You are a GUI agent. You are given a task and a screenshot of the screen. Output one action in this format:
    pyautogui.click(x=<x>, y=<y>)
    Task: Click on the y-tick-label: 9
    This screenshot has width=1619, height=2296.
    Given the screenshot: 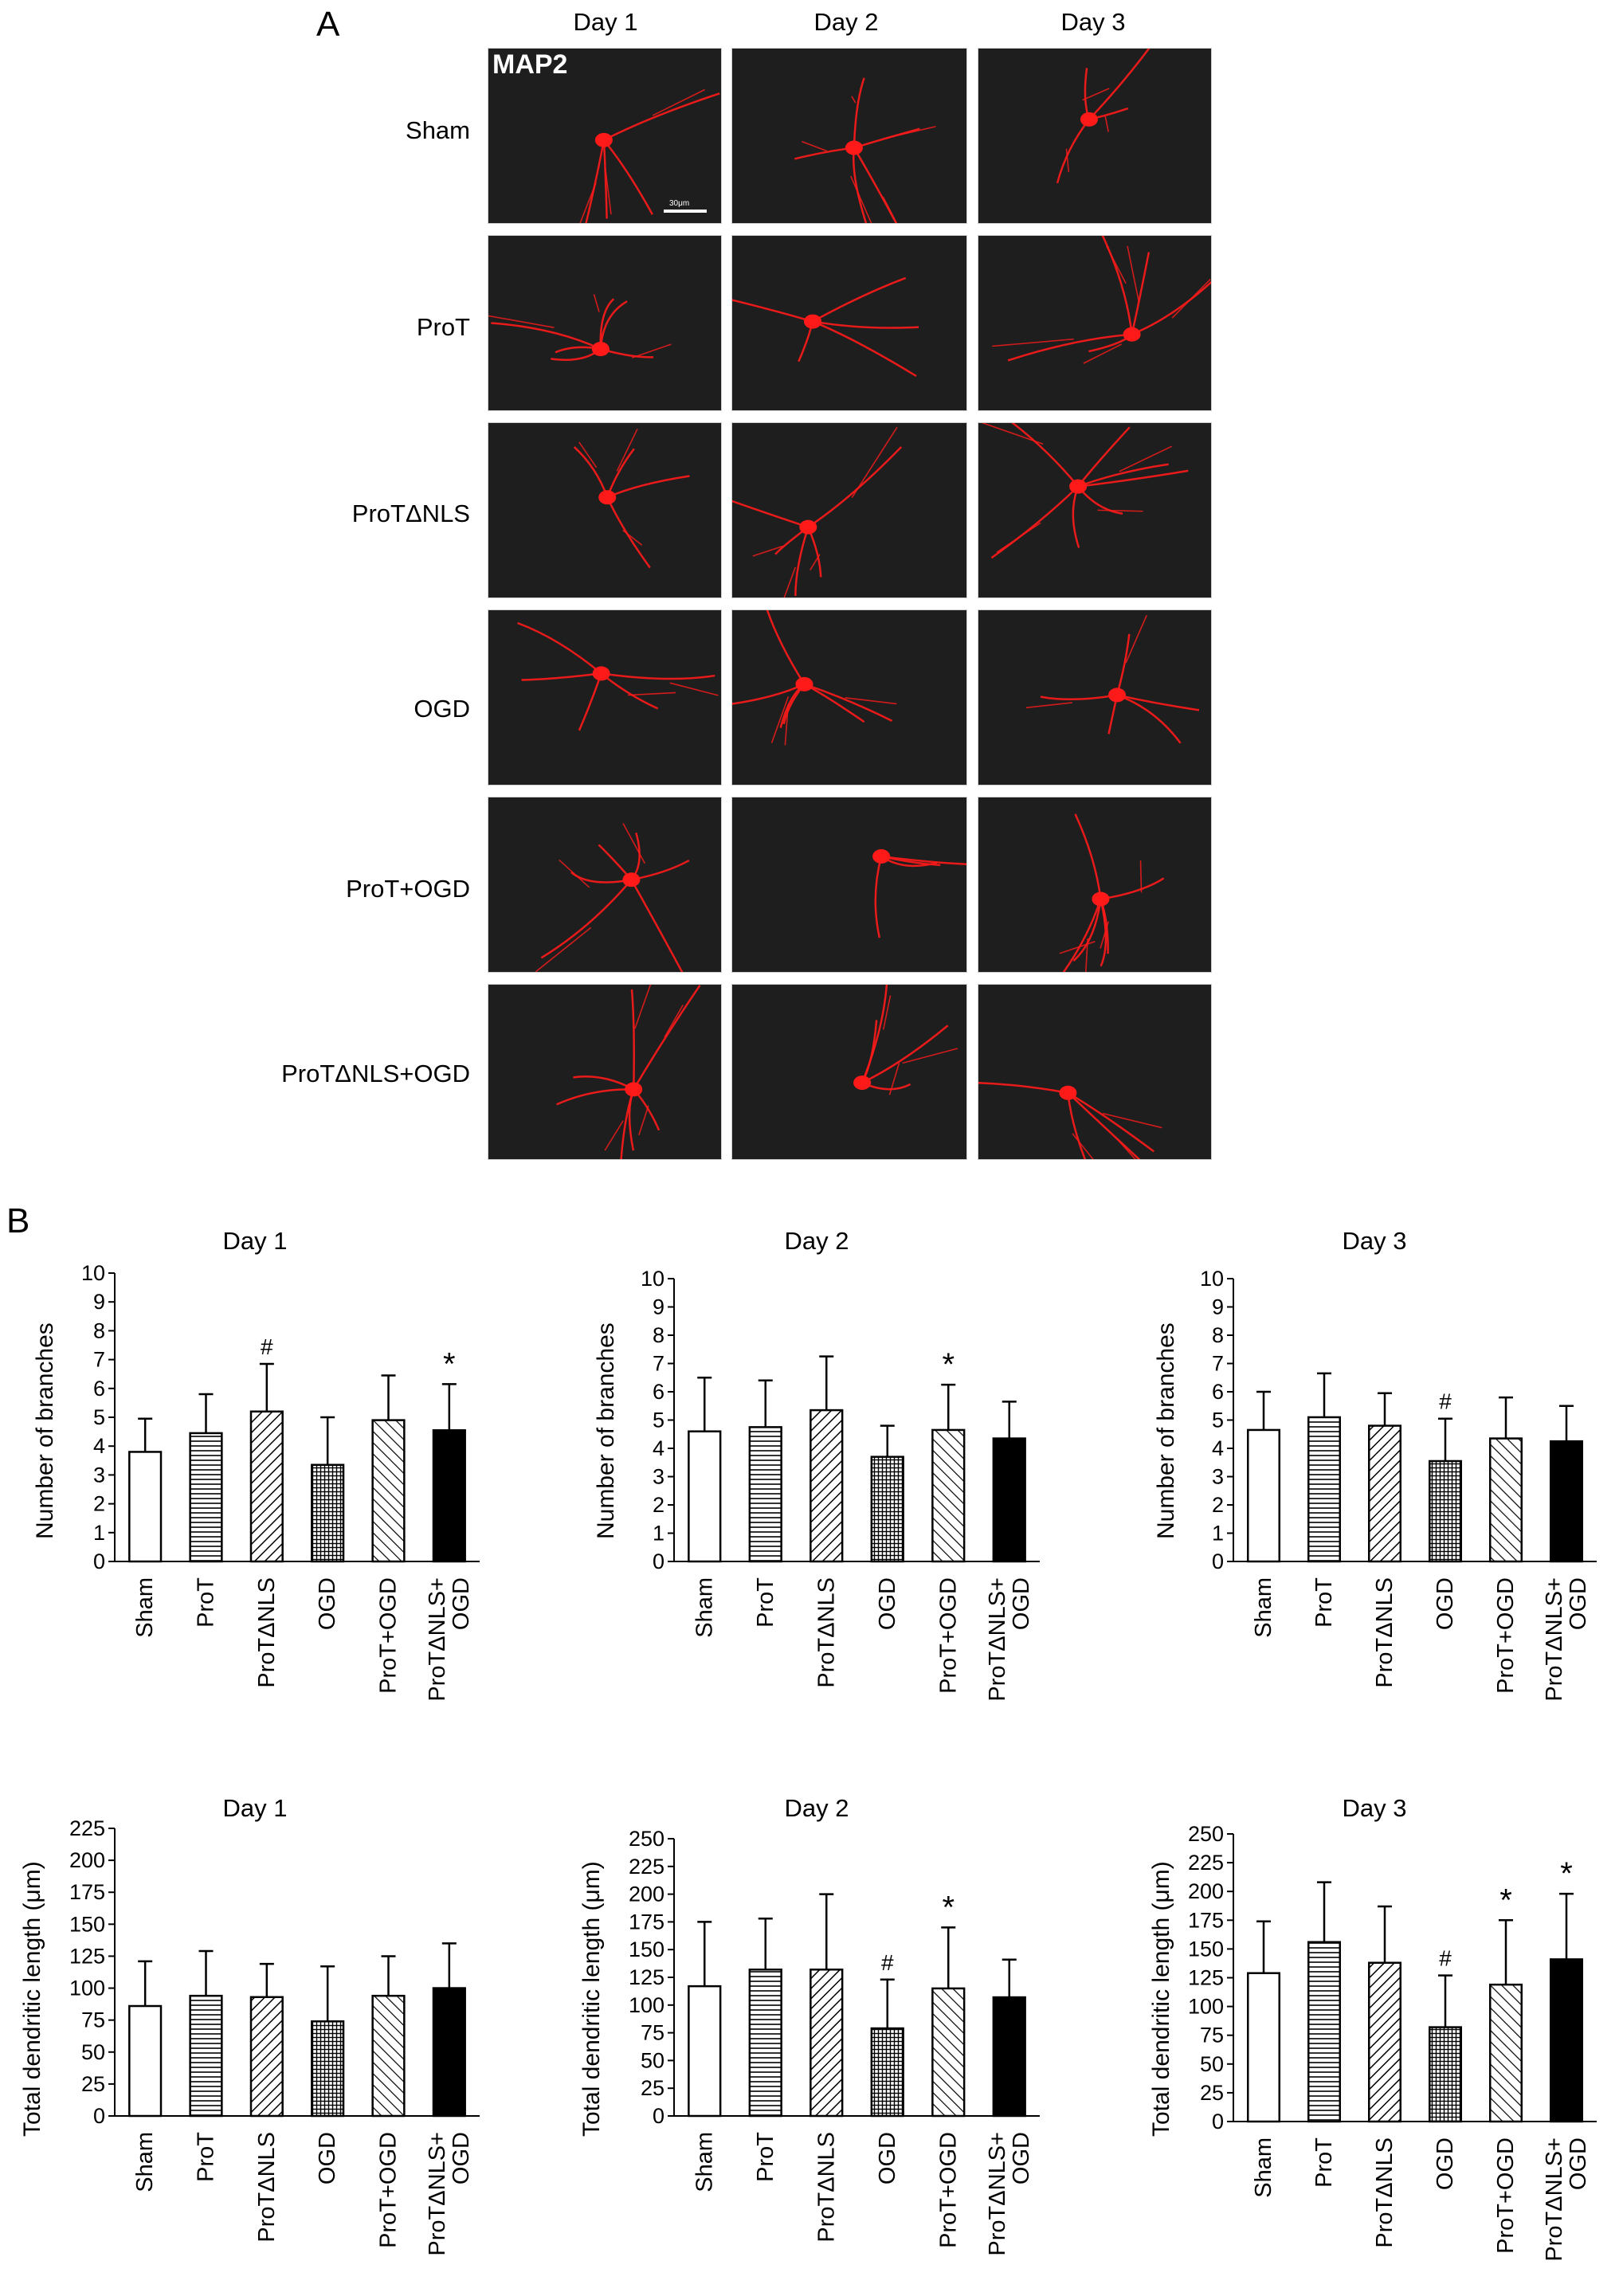 What is the action you would take?
    pyautogui.click(x=99, y=1302)
    